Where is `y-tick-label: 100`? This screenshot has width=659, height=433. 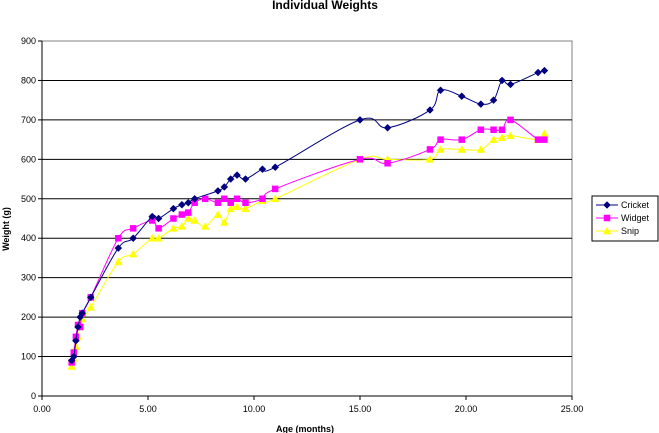
y-tick-label: 100 is located at coordinates (28, 357).